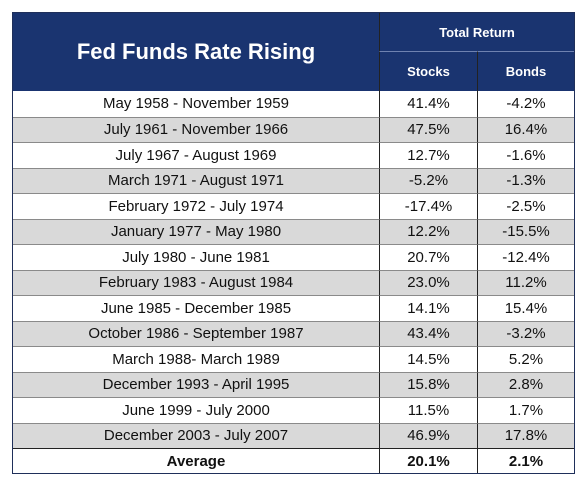  I want to click on average-value: 2.1%, so click(525, 460).